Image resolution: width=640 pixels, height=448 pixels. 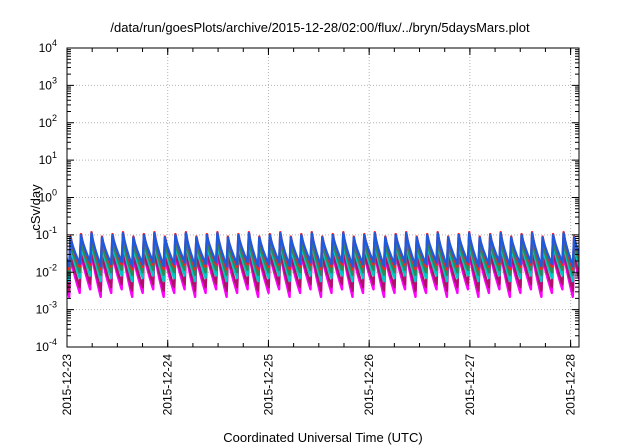 I want to click on y-tick-label: 10⁻⁴, so click(x=46, y=345).